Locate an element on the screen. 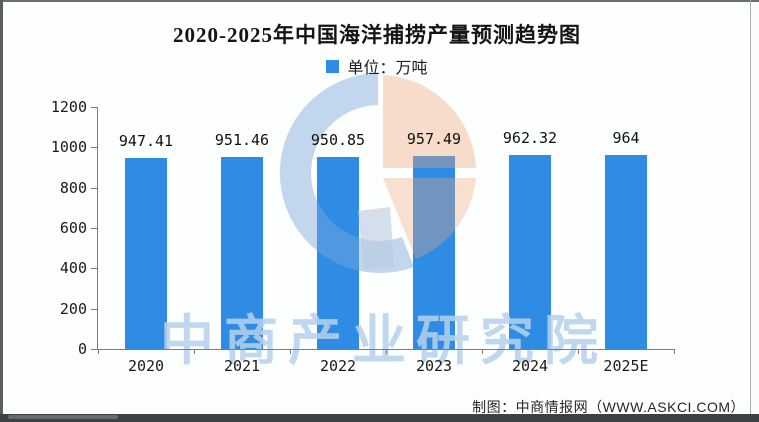  logo-quarter-bottom-right is located at coordinates (429, 218).